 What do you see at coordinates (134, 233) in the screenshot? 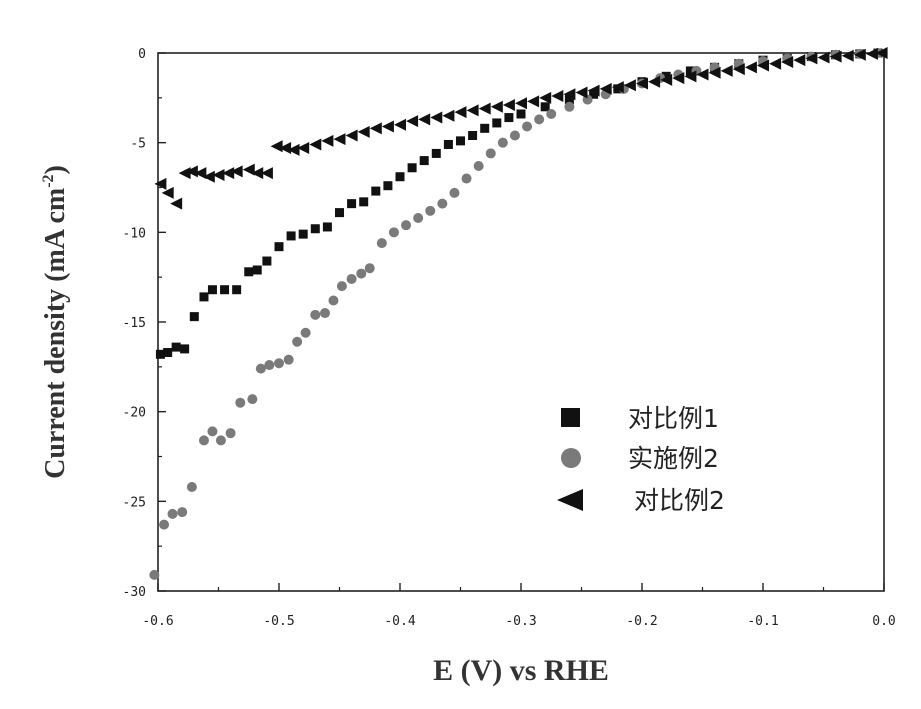
I see `y-tick-label: -10` at bounding box center [134, 233].